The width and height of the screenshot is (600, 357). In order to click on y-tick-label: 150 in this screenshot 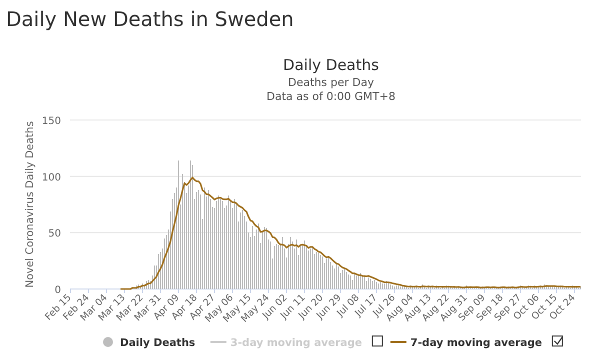, I will do `click(51, 121)`.